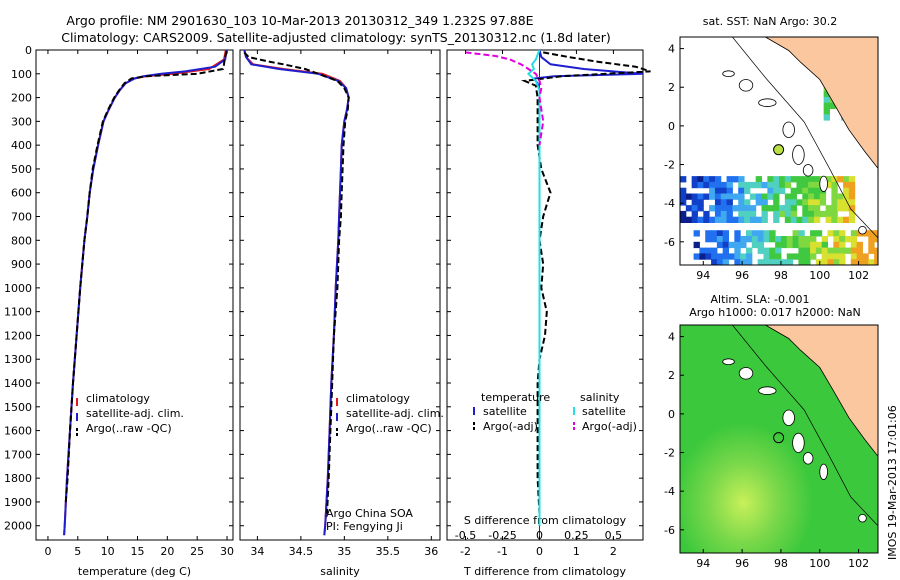  What do you see at coordinates (18, 478) in the screenshot?
I see `y-tick-label: 1800` at bounding box center [18, 478].